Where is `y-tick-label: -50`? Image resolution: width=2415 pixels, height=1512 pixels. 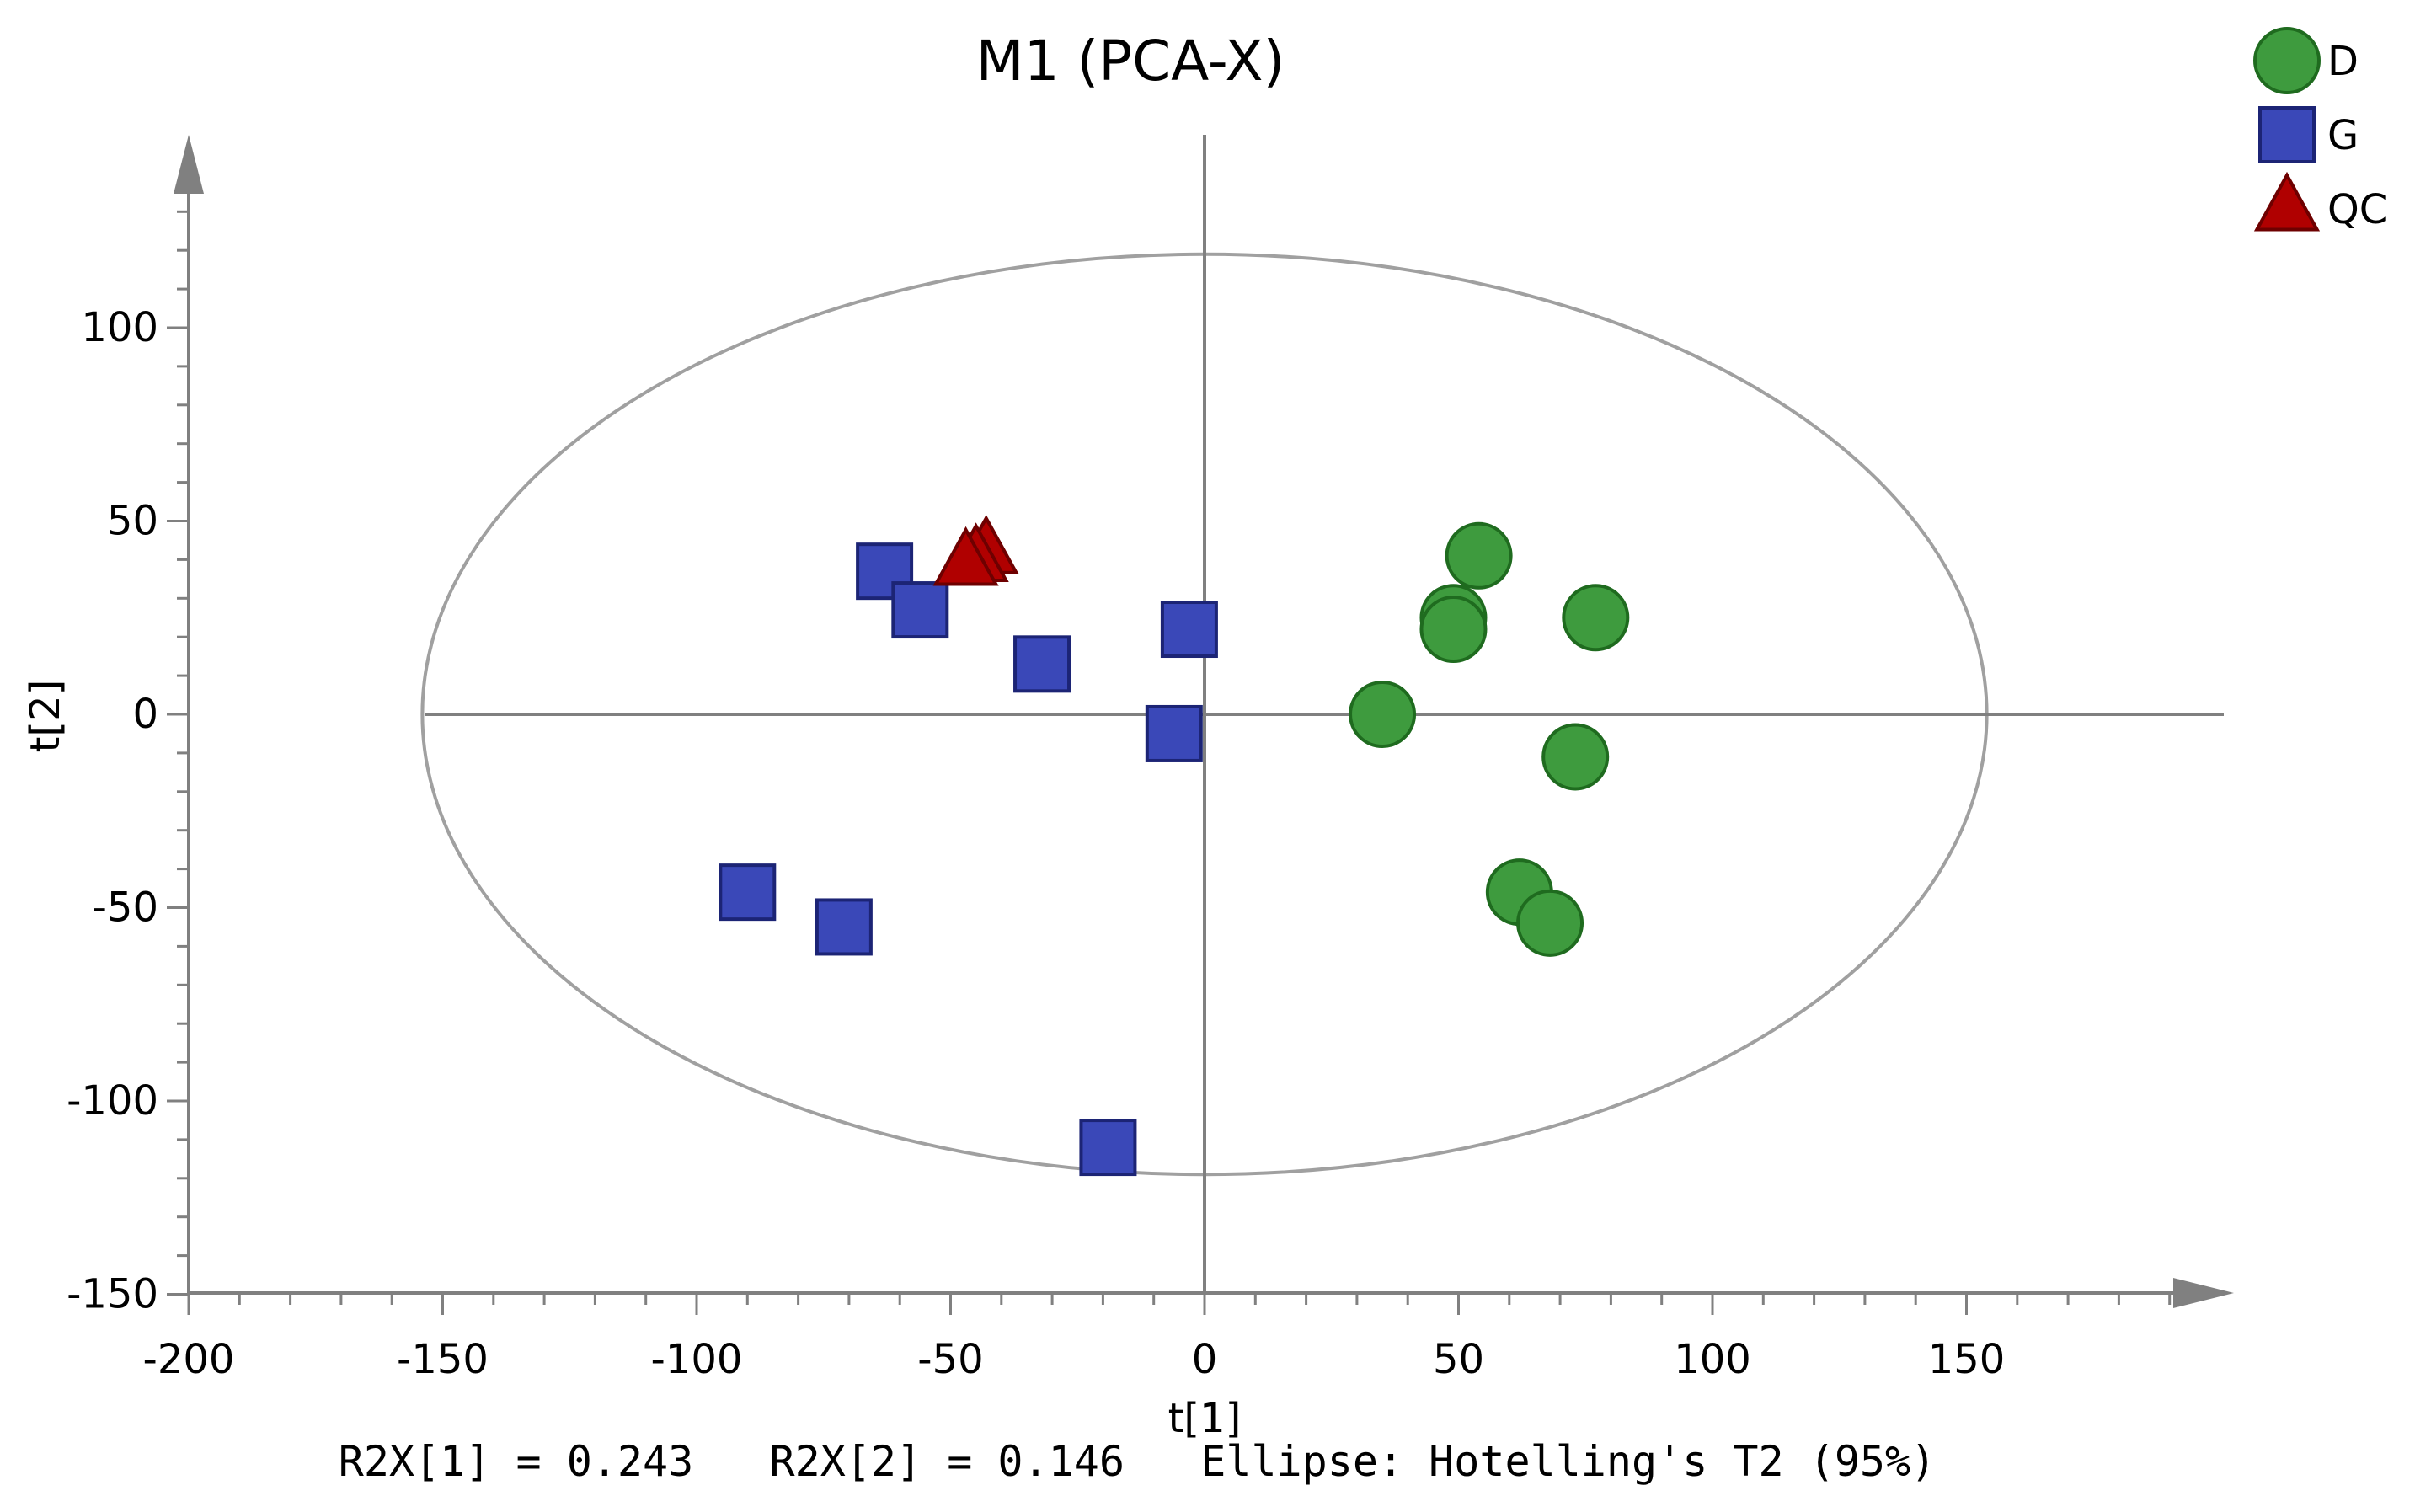
y-tick-label: -50 is located at coordinates (125, 908).